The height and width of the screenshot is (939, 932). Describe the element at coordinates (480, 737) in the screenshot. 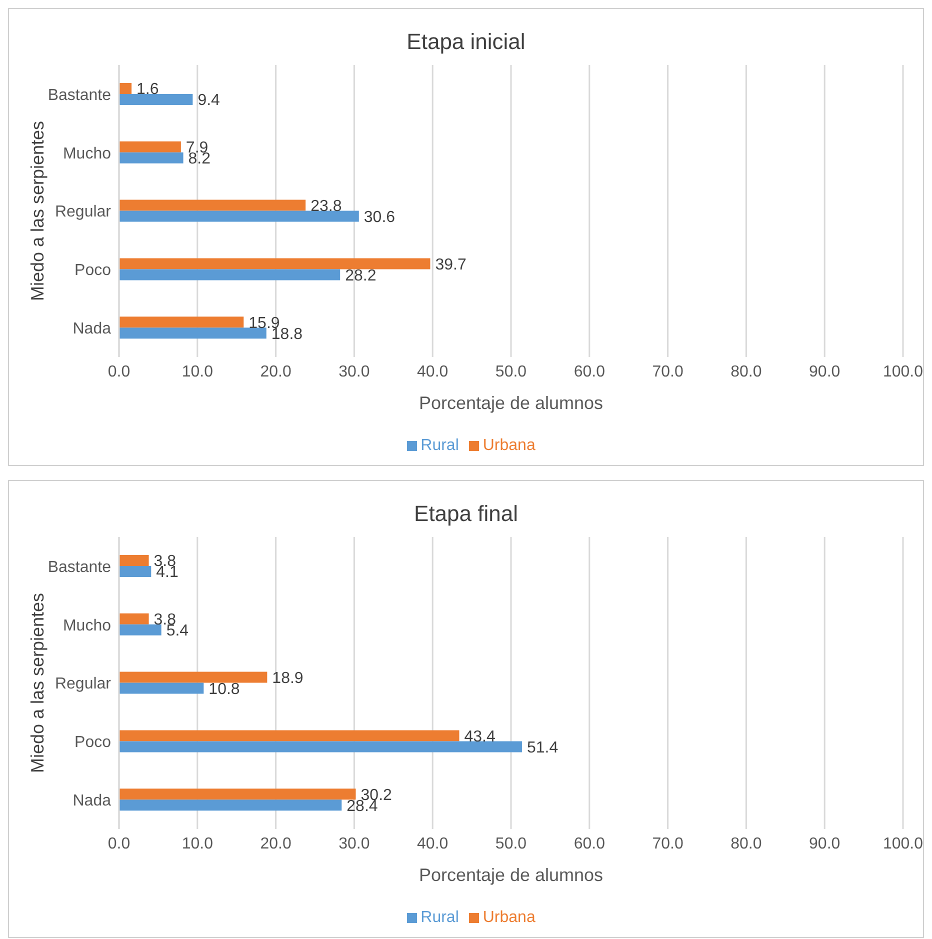

I see `data-label: 43.4` at that location.